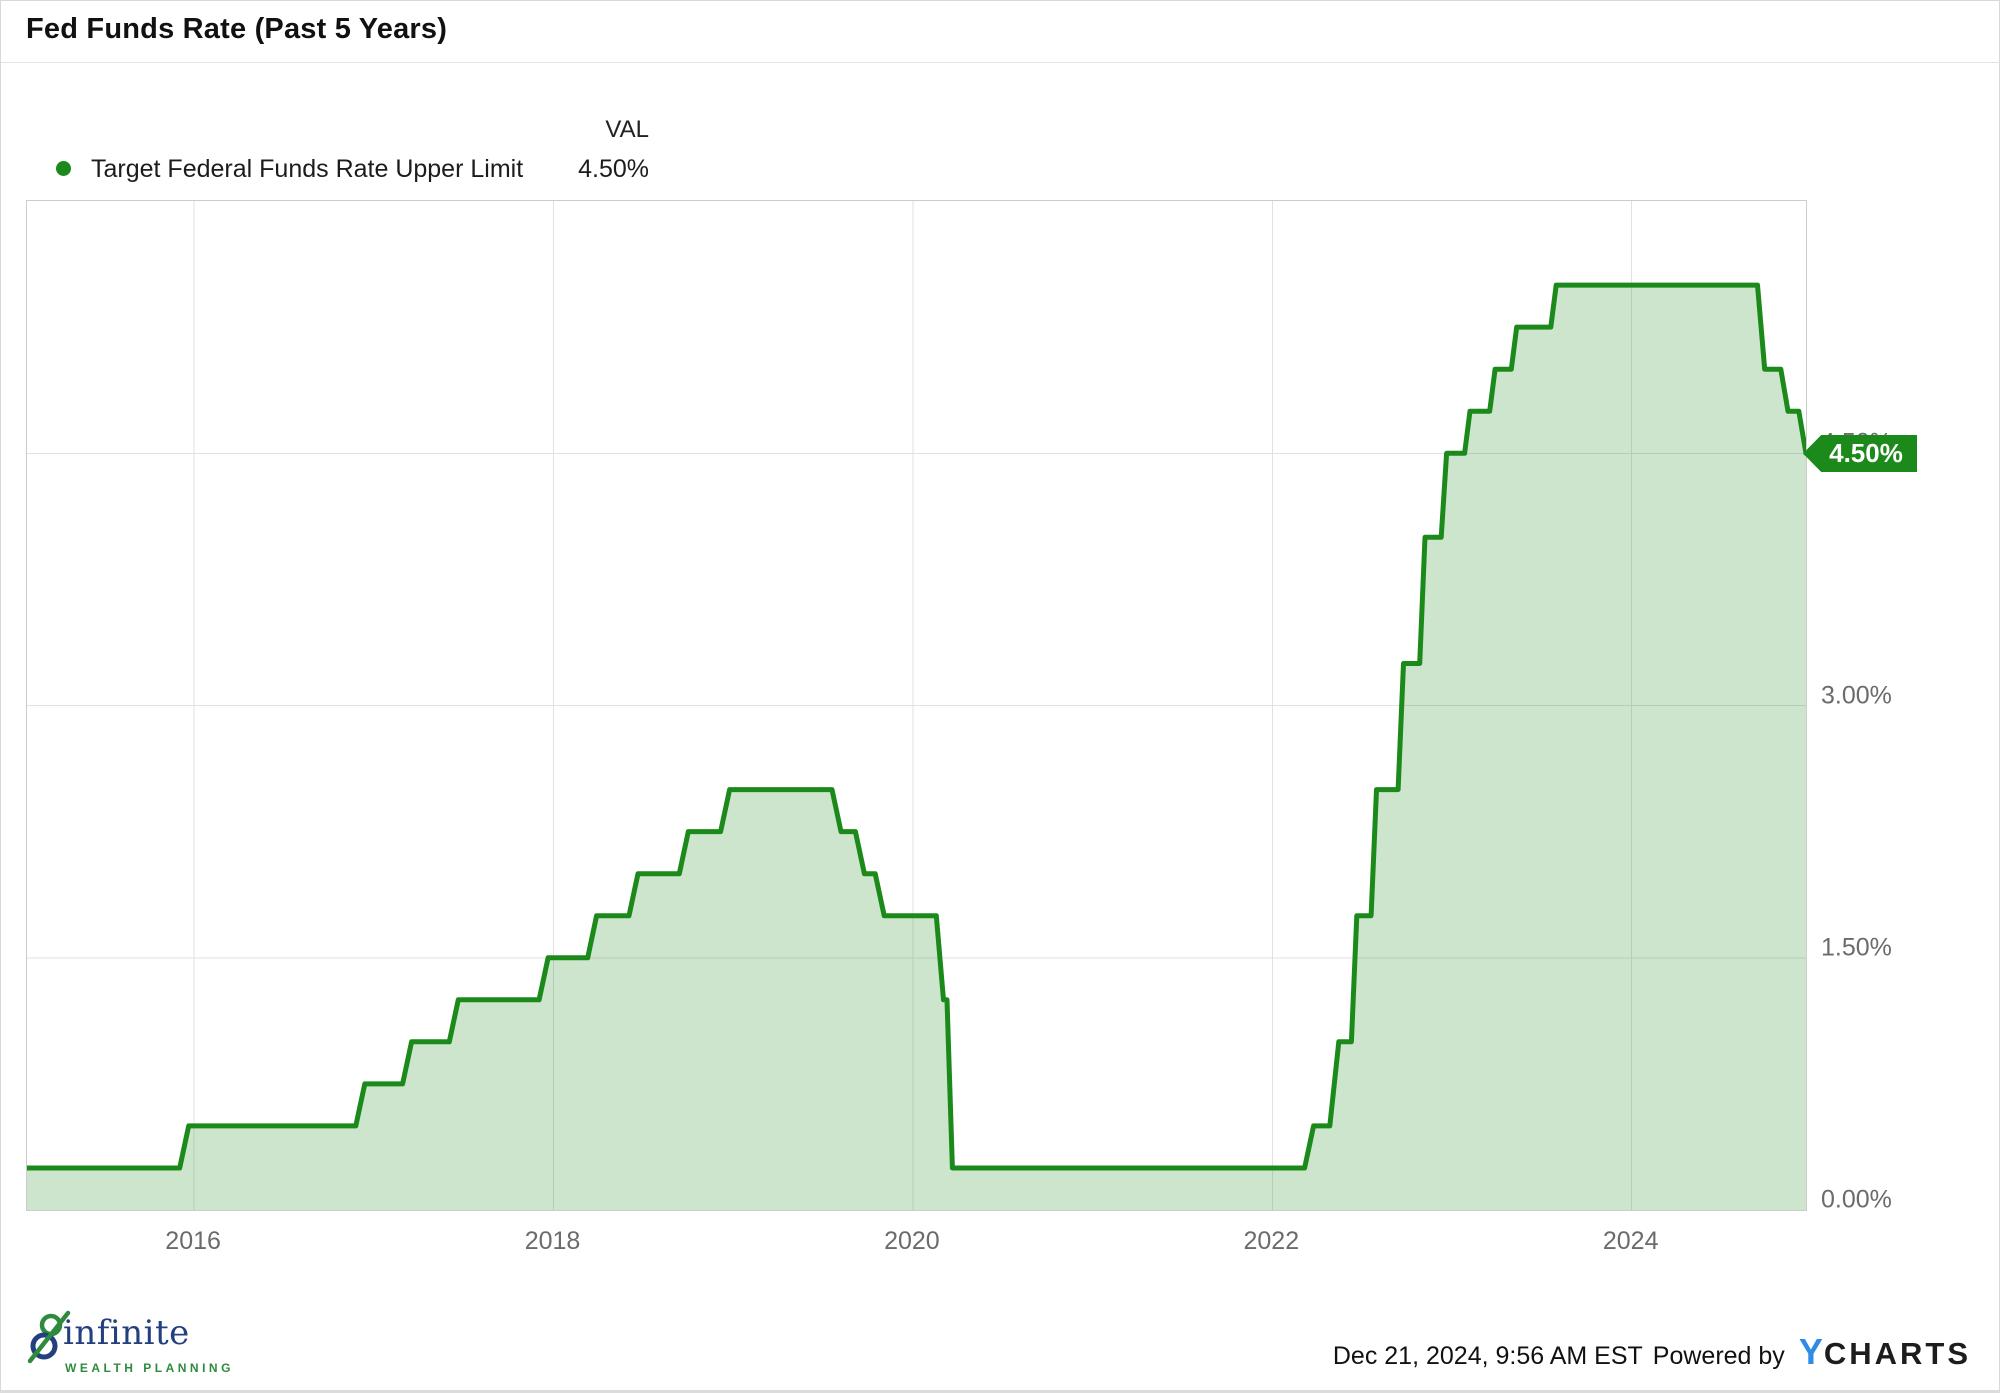 The width and height of the screenshot is (2000, 1393). I want to click on powered-by-label: Powered by, so click(1718, 1356).